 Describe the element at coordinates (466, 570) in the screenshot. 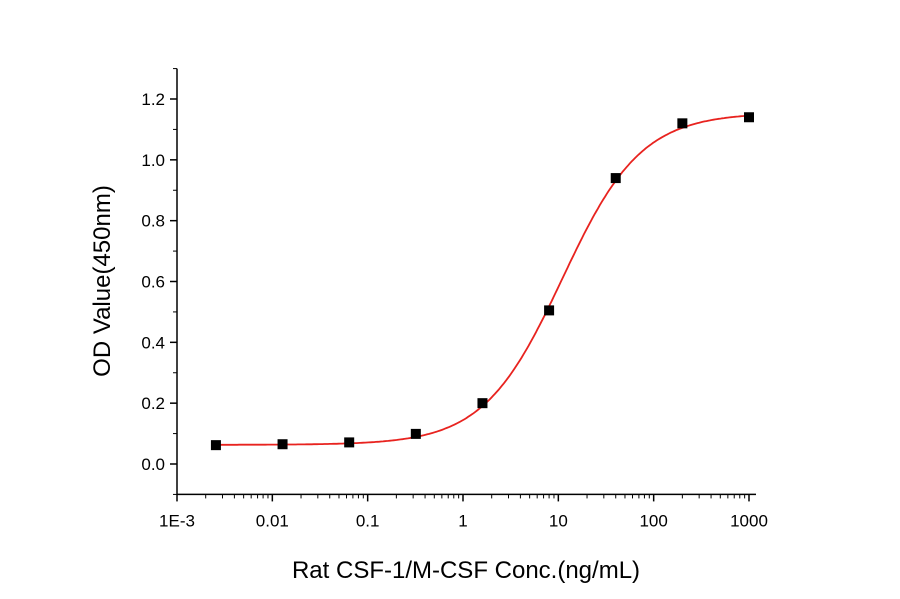

I see `x-axis-label: Rat CSF-1/M-CSF Conc.(ng/mL)` at that location.